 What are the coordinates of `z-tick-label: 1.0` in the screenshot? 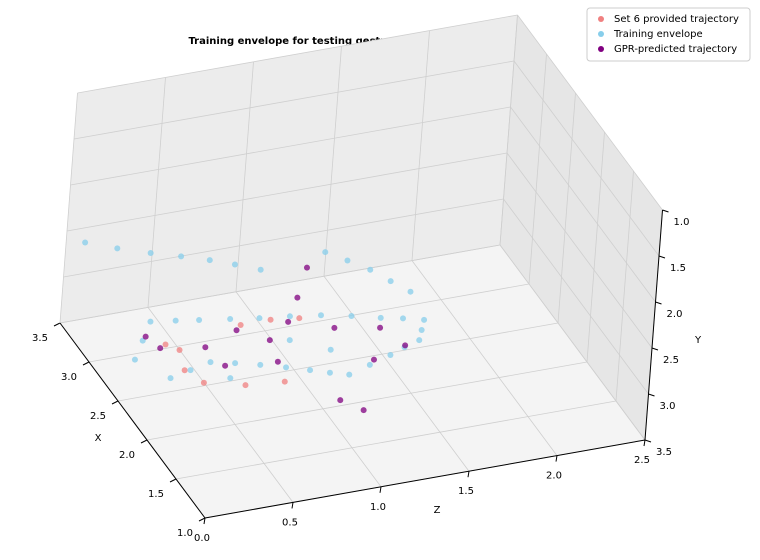 It's located at (378, 507).